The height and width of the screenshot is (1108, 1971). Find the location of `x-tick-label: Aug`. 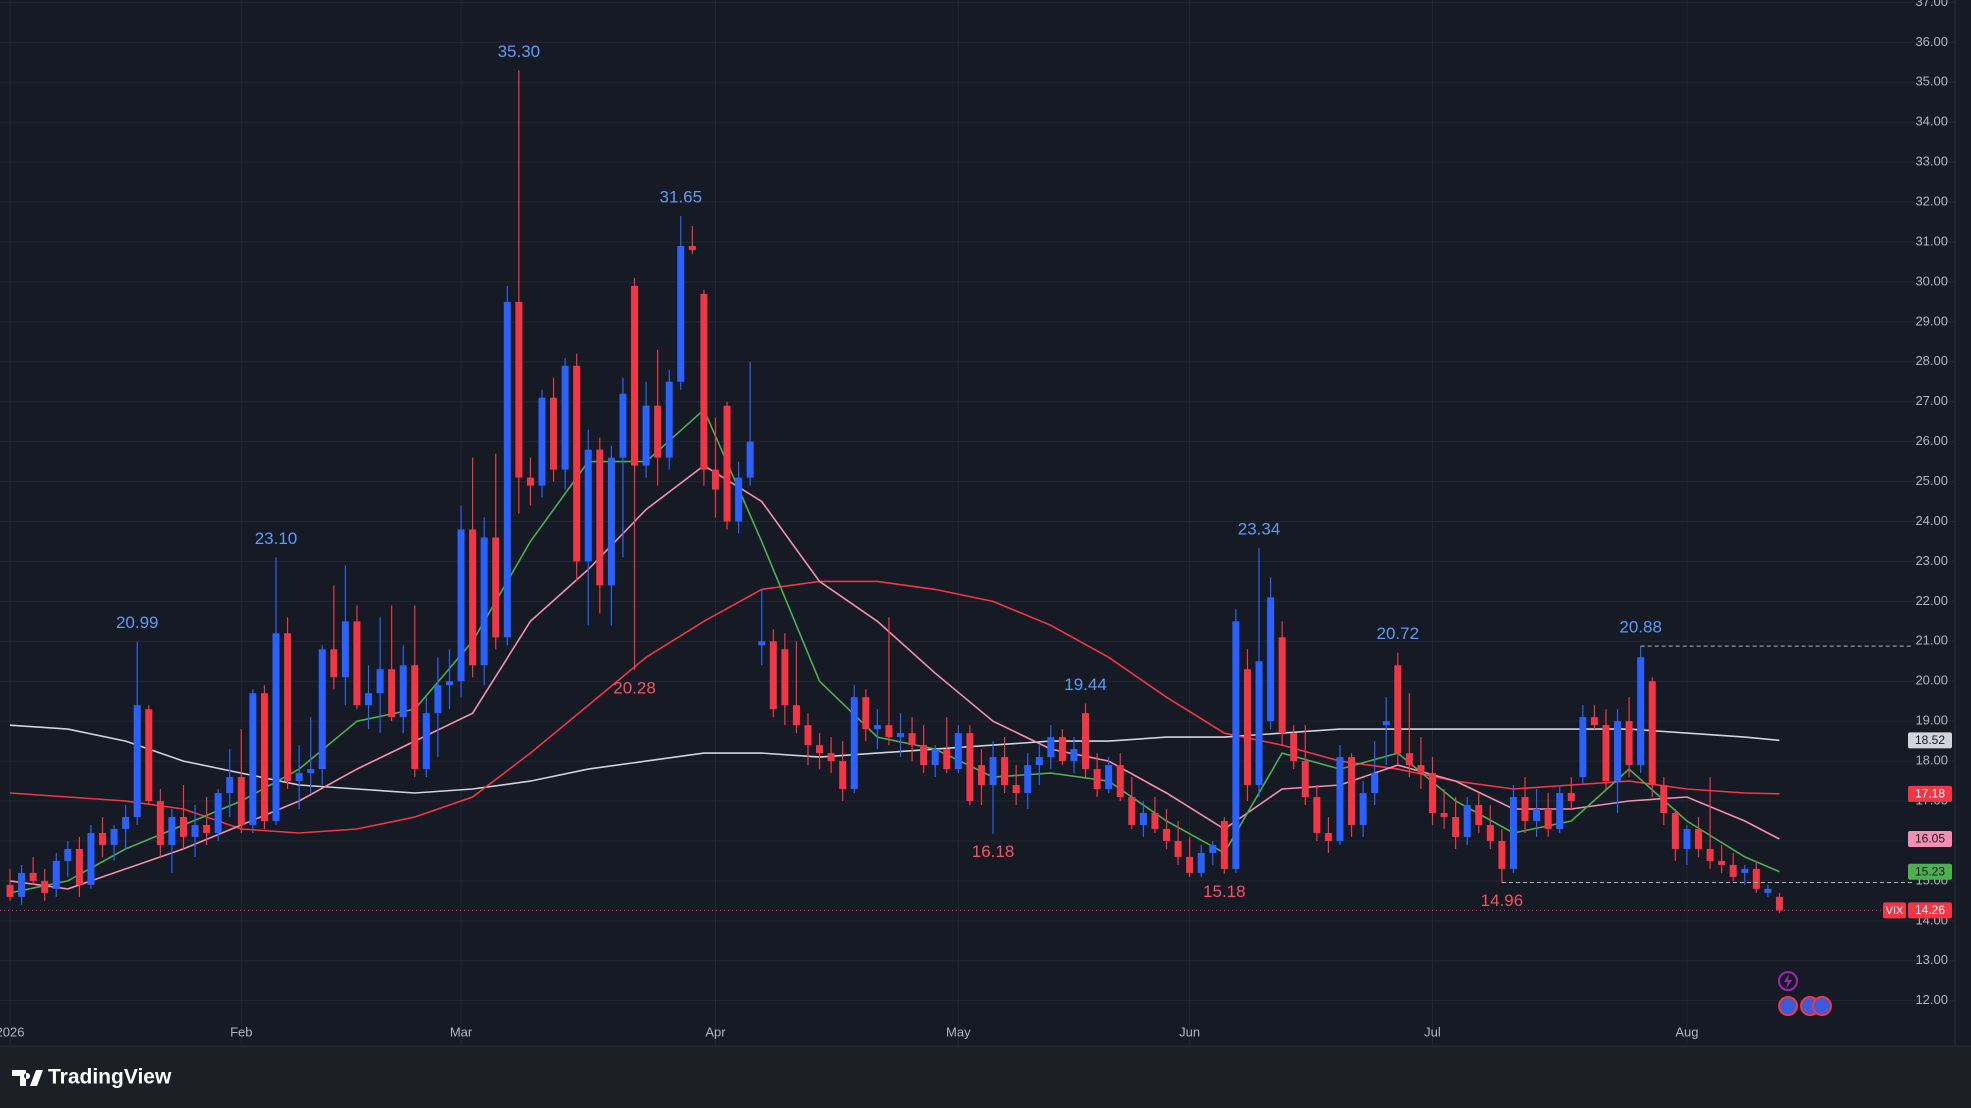

x-tick-label: Aug is located at coordinates (1686, 1031).